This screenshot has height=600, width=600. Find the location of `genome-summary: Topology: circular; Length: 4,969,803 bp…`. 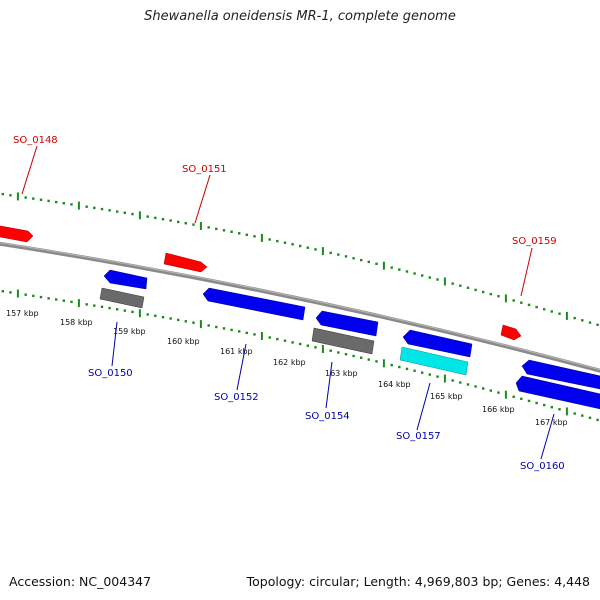

genome-summary: Topology: circular; Length: 4,969,803 bp… is located at coordinates (418, 581).